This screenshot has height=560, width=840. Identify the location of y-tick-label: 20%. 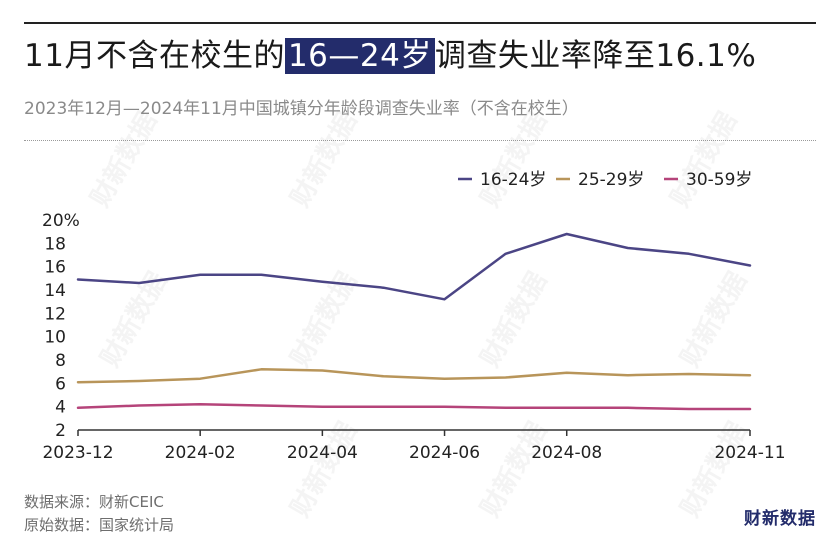
(61, 221).